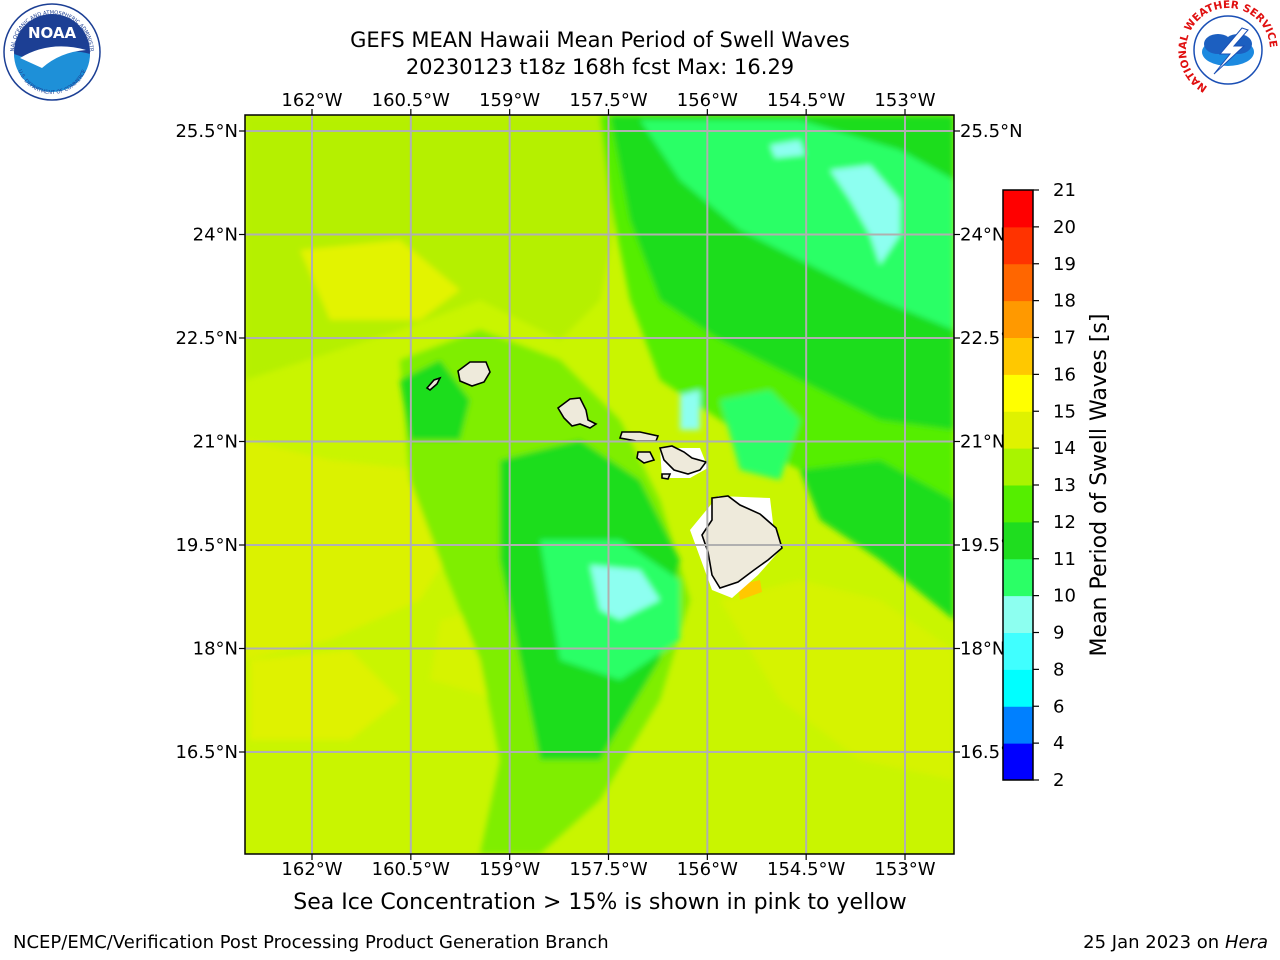 This screenshot has width=1280, height=960. I want to click on lat-label-left: 16.5°N, so click(206, 752).